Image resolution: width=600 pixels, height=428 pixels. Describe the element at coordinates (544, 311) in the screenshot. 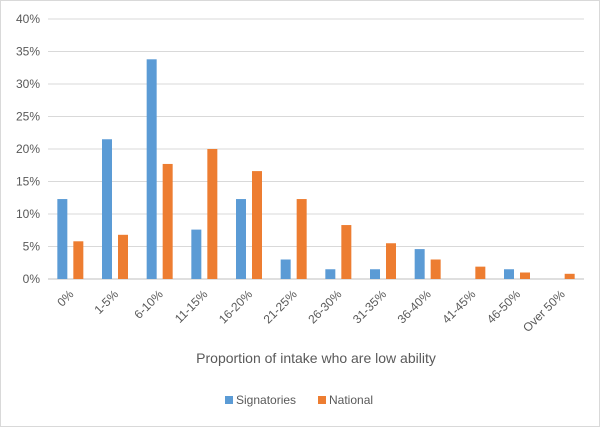

I see `x-tick-label: Over 50%` at that location.